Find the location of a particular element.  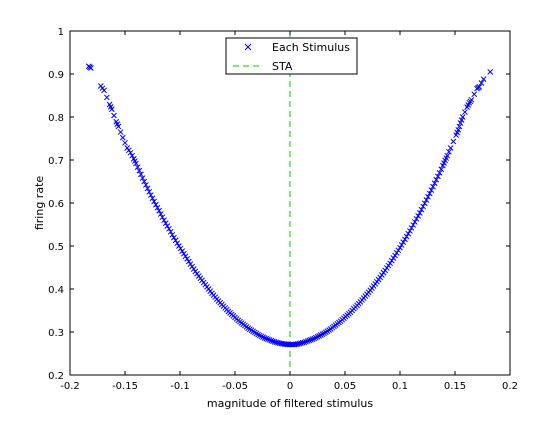

x-tick-label: -0.2 is located at coordinates (70, 386).